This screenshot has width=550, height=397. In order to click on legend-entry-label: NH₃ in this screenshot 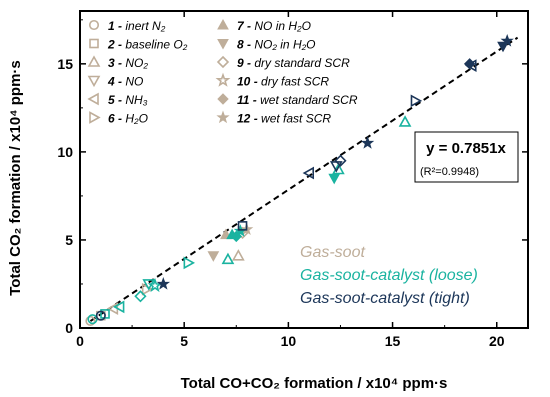, I will do `click(136, 100)`.